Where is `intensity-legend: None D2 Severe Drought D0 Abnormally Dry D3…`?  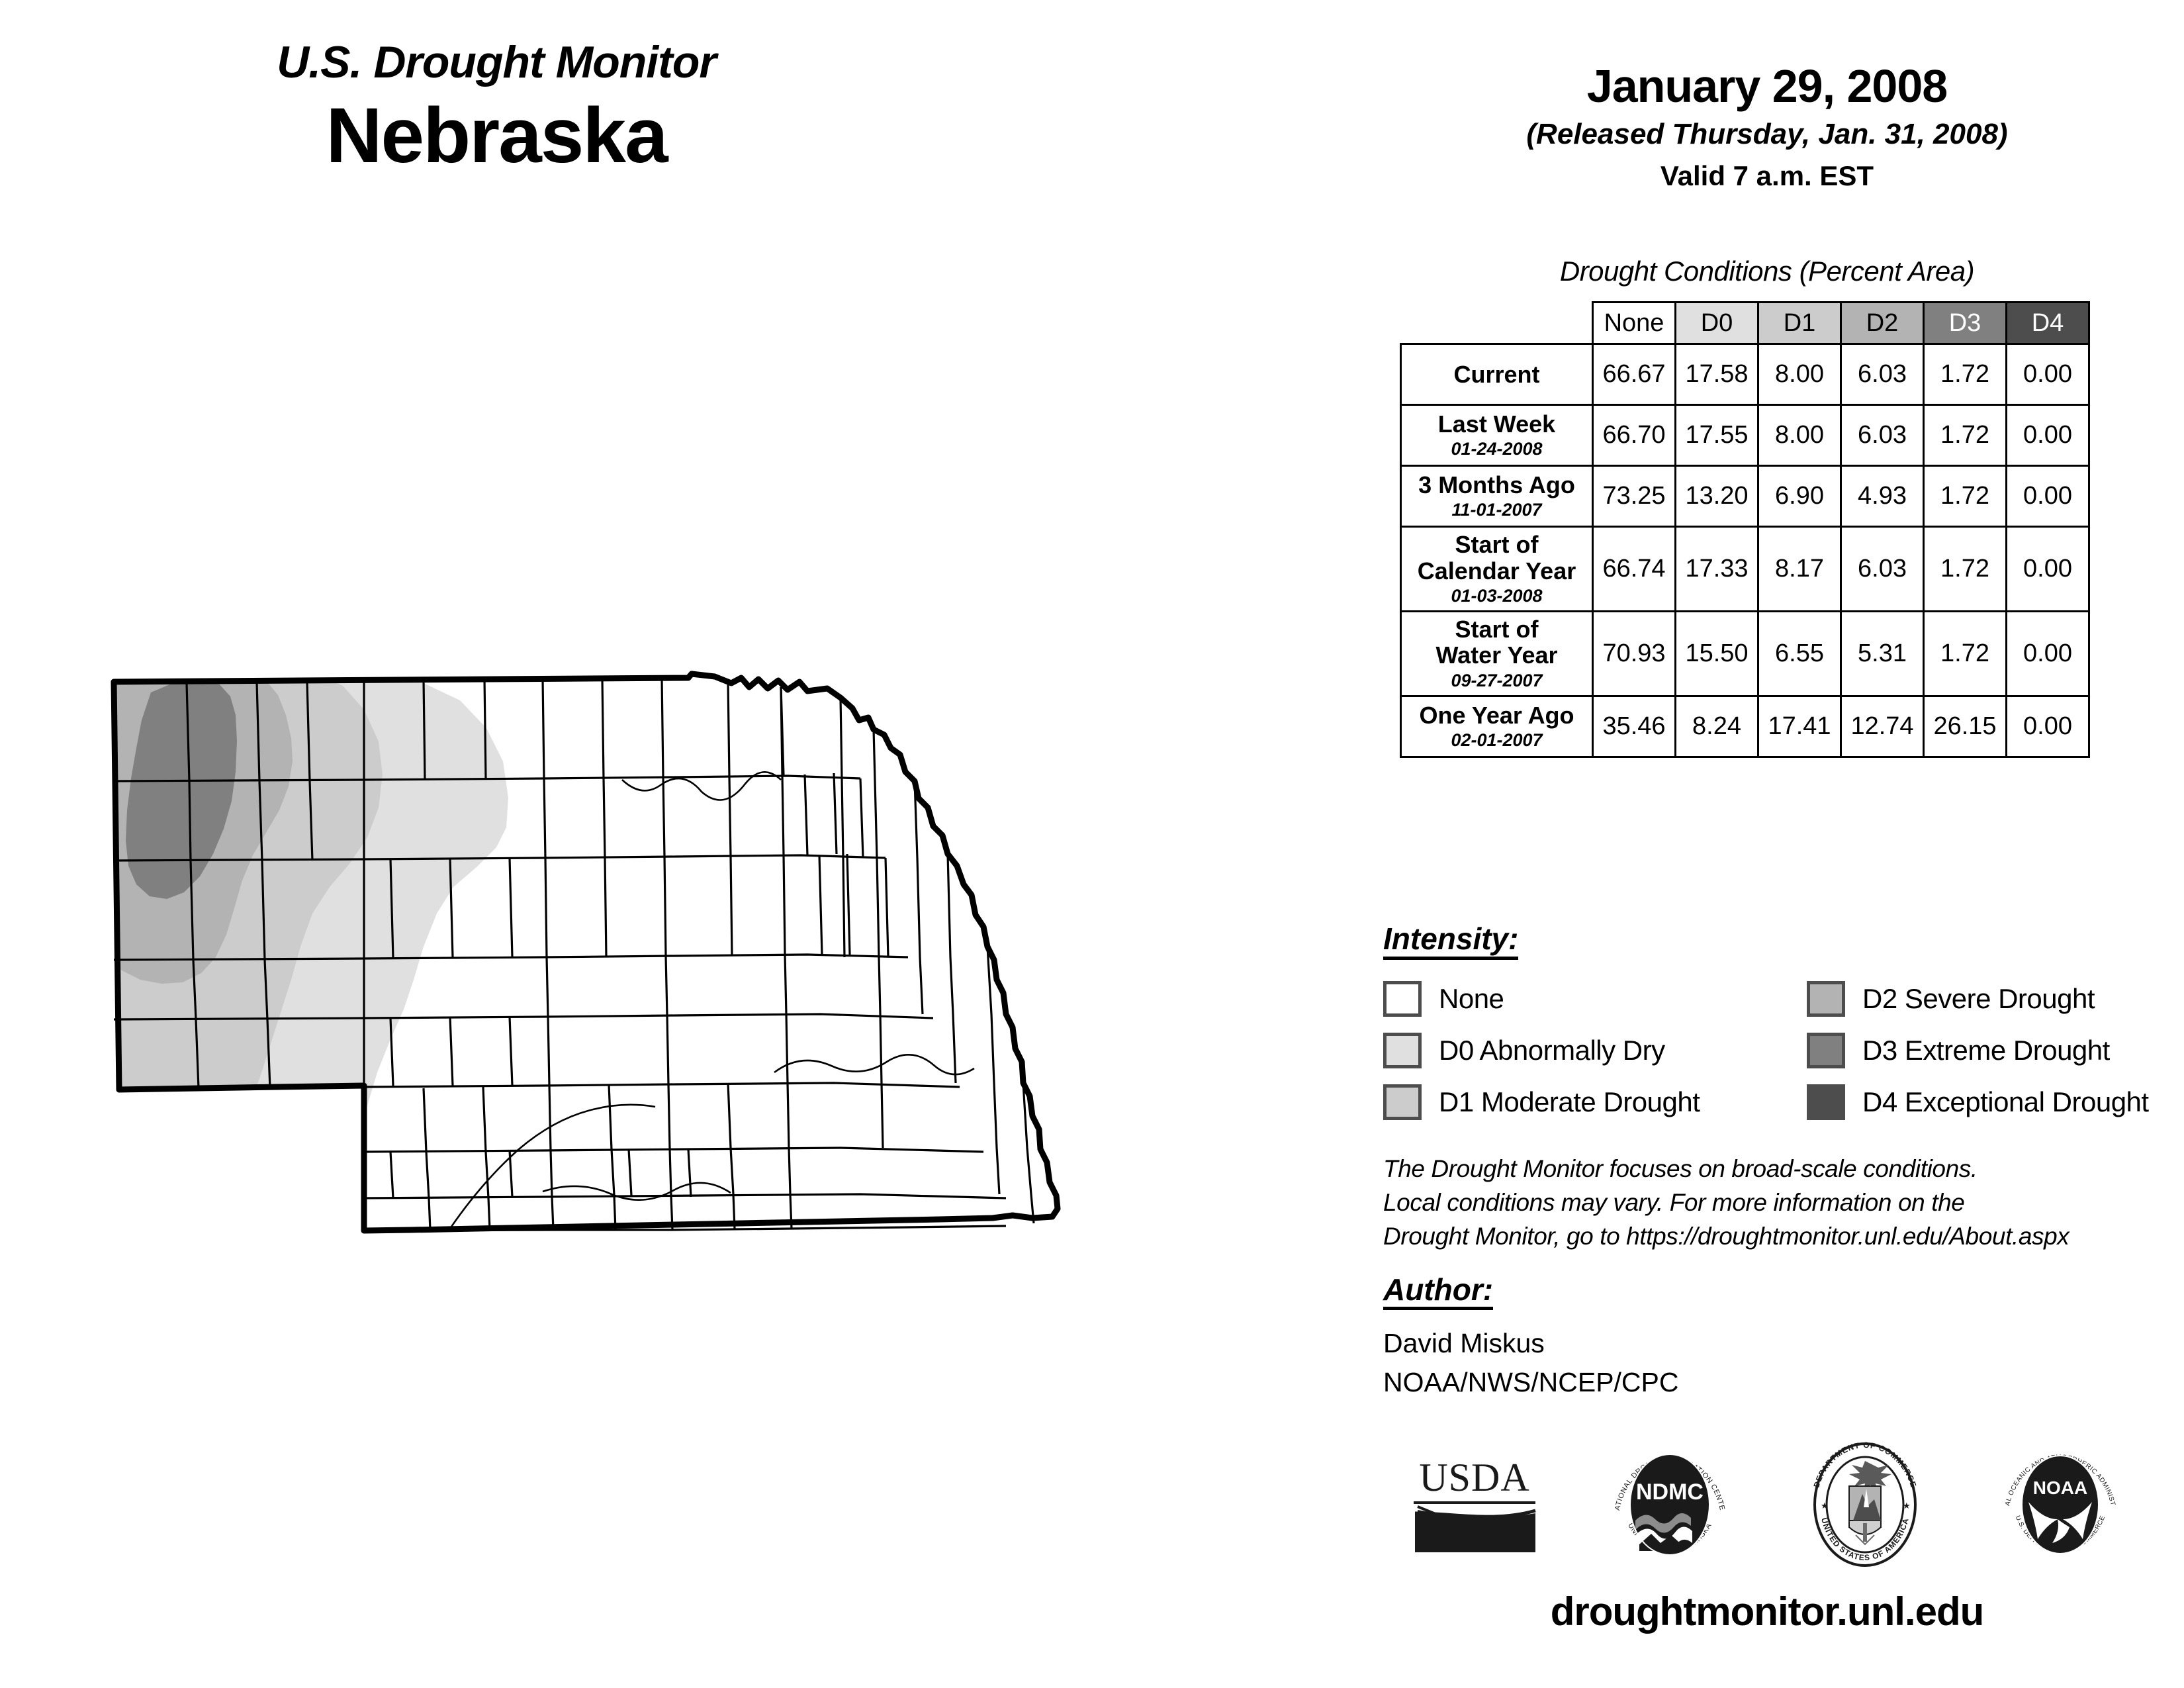
intensity-legend: None D2 Severe Drought D0 Abnormally Dry D3… is located at coordinates (1770, 1050).